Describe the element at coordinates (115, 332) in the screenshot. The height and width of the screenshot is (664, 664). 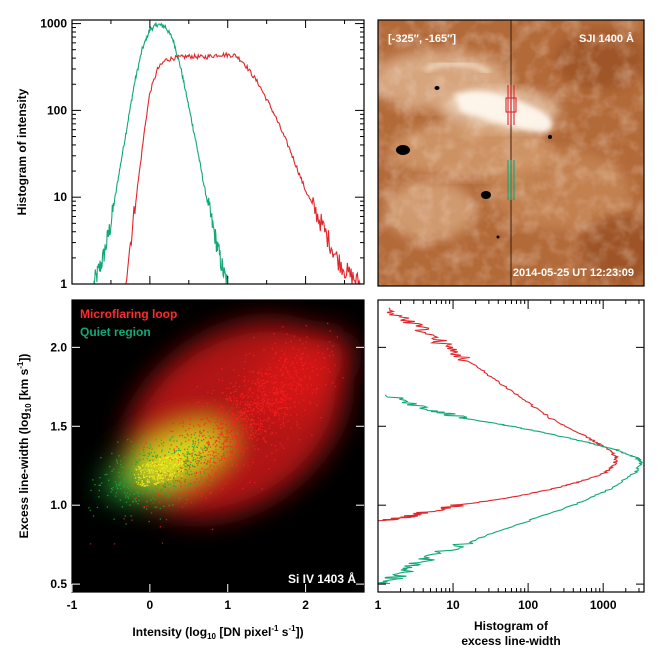
I see `legend-quiet-region: Quiet region` at that location.